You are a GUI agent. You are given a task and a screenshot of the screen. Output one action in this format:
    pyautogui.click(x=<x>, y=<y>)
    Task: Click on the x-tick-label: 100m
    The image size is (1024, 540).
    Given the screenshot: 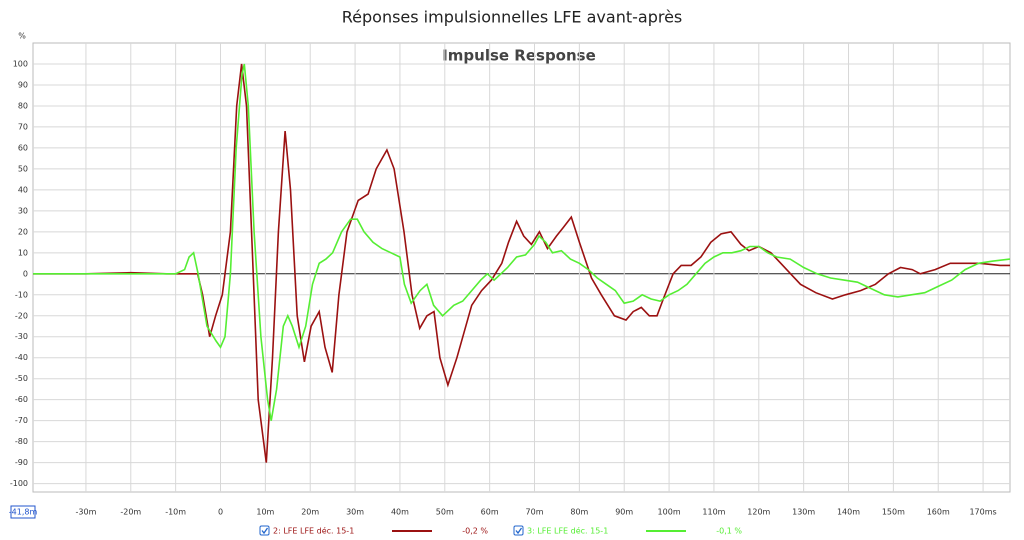 What is the action you would take?
    pyautogui.click(x=669, y=512)
    